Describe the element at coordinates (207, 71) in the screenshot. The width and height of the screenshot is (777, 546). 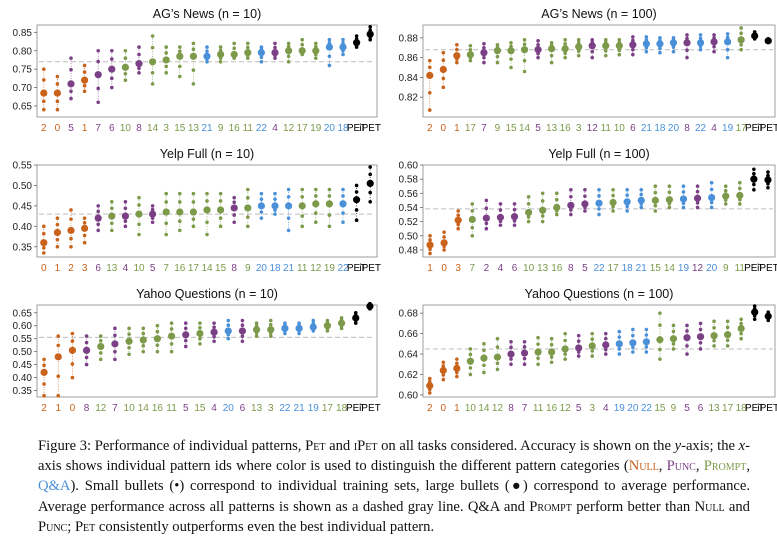
I see `plot-frame` at that location.